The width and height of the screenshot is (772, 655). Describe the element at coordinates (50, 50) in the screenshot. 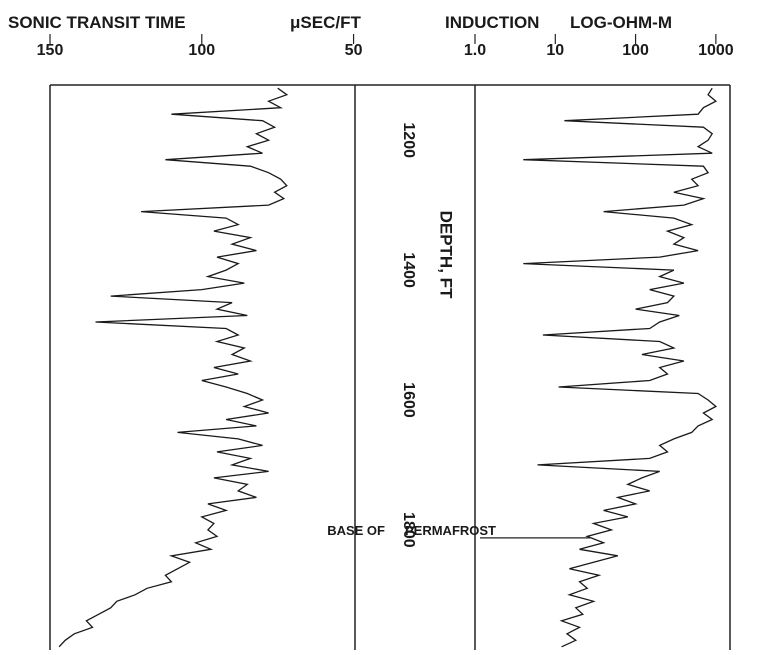

I see `x-tick-label: 150` at that location.